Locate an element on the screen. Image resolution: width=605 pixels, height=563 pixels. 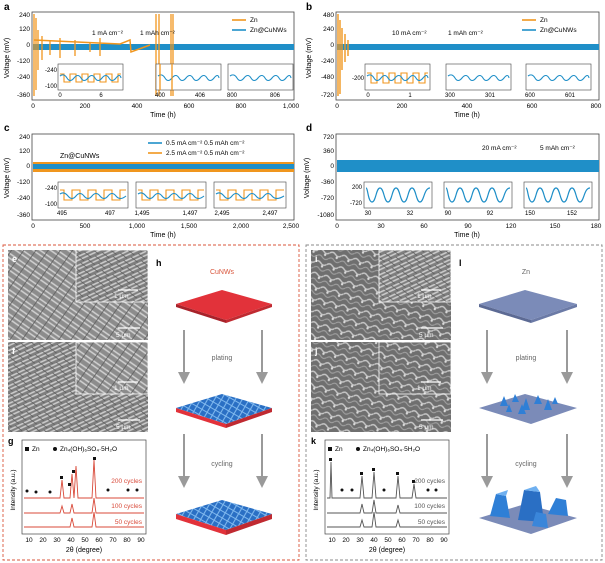
panel-d-inset-xtick: 150 is located at coordinates (530, 214).